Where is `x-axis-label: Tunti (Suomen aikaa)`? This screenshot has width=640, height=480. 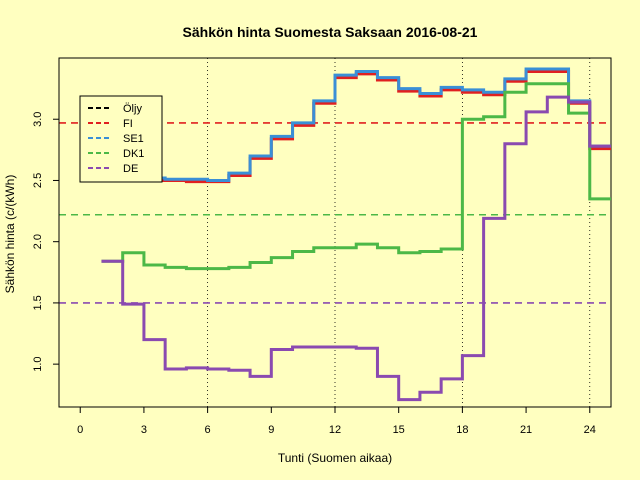
x-axis-label: Tunti (Suomen aikaa) is located at coordinates (335, 458).